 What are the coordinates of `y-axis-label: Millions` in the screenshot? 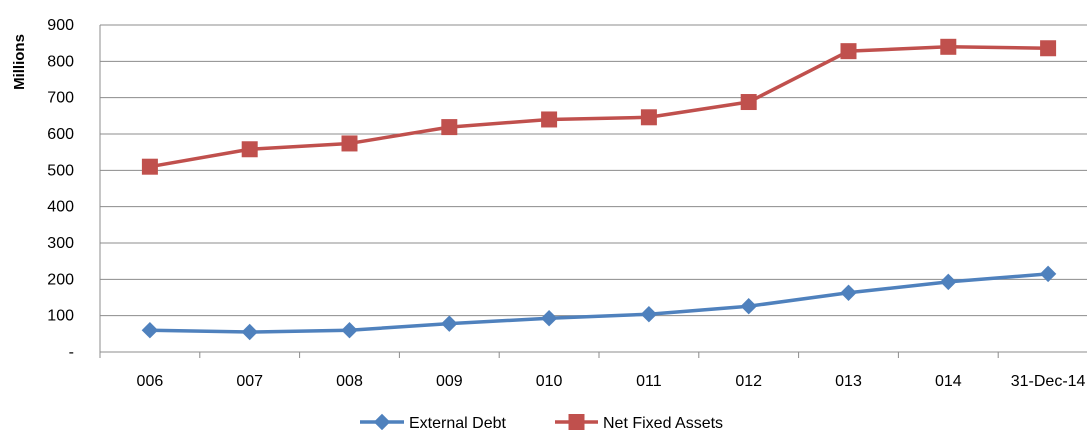 It's located at (19, 62).